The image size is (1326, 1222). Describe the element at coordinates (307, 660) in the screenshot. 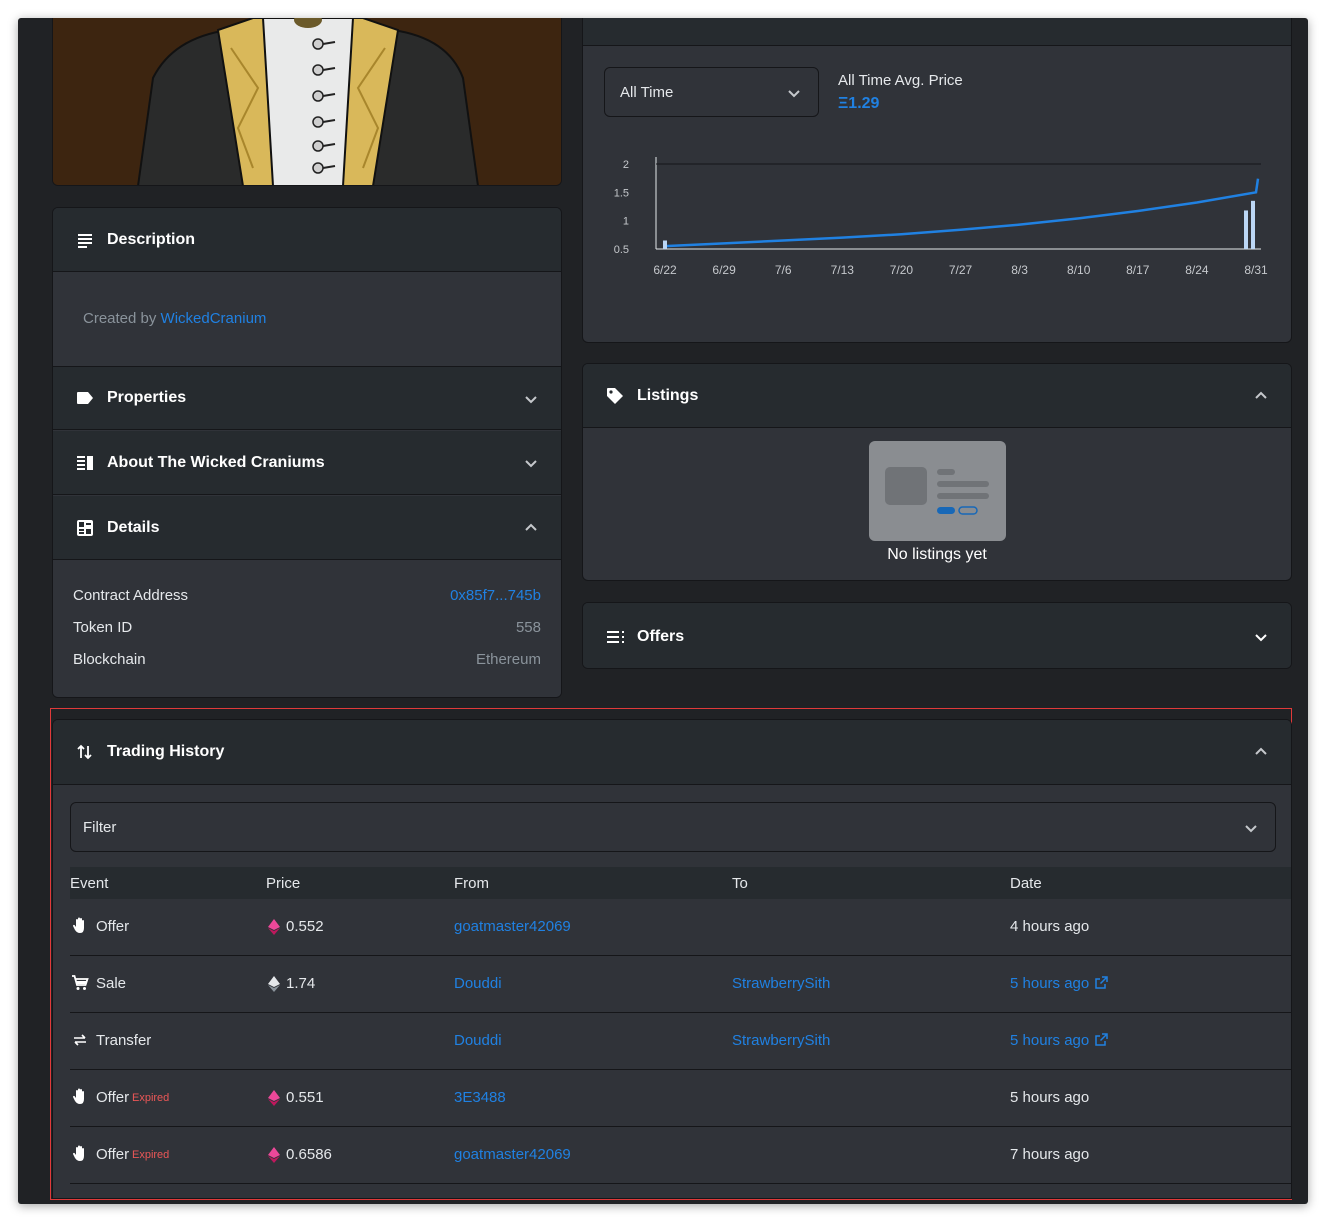

I see `detail-row-blockchain: Blockchain Ethereum` at that location.